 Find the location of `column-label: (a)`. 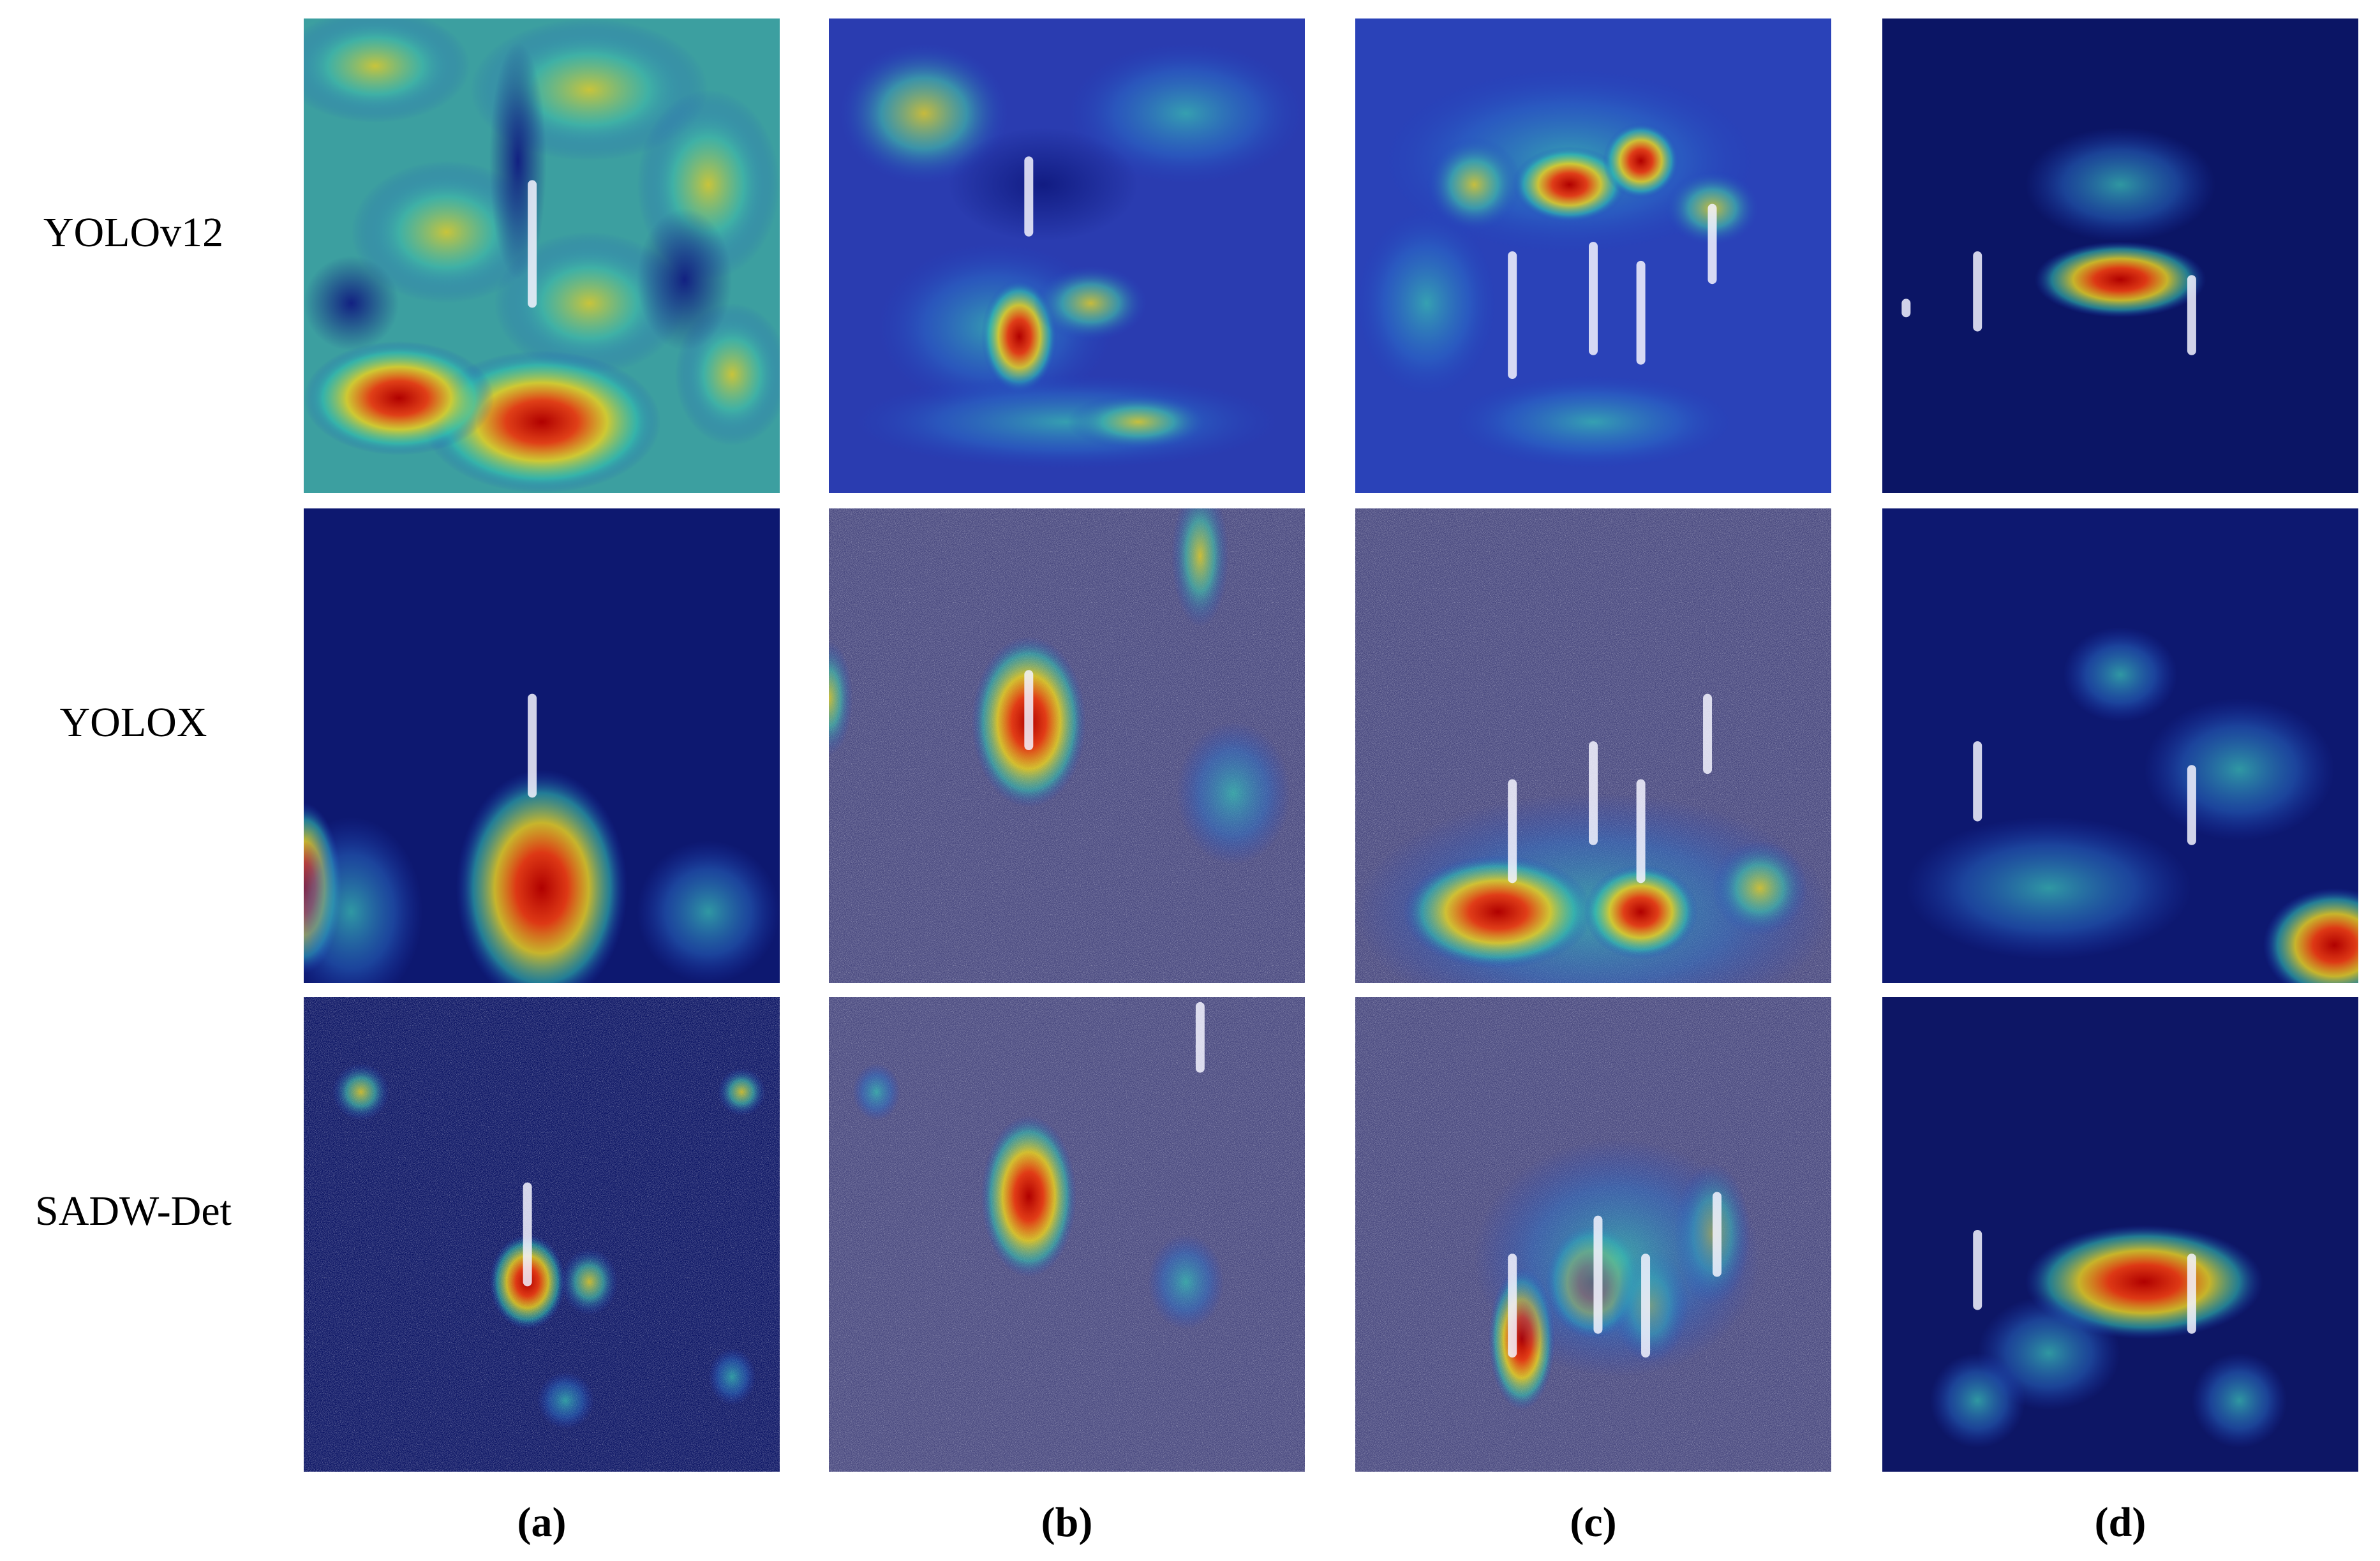

column-label: (a) is located at coordinates (542, 1522).